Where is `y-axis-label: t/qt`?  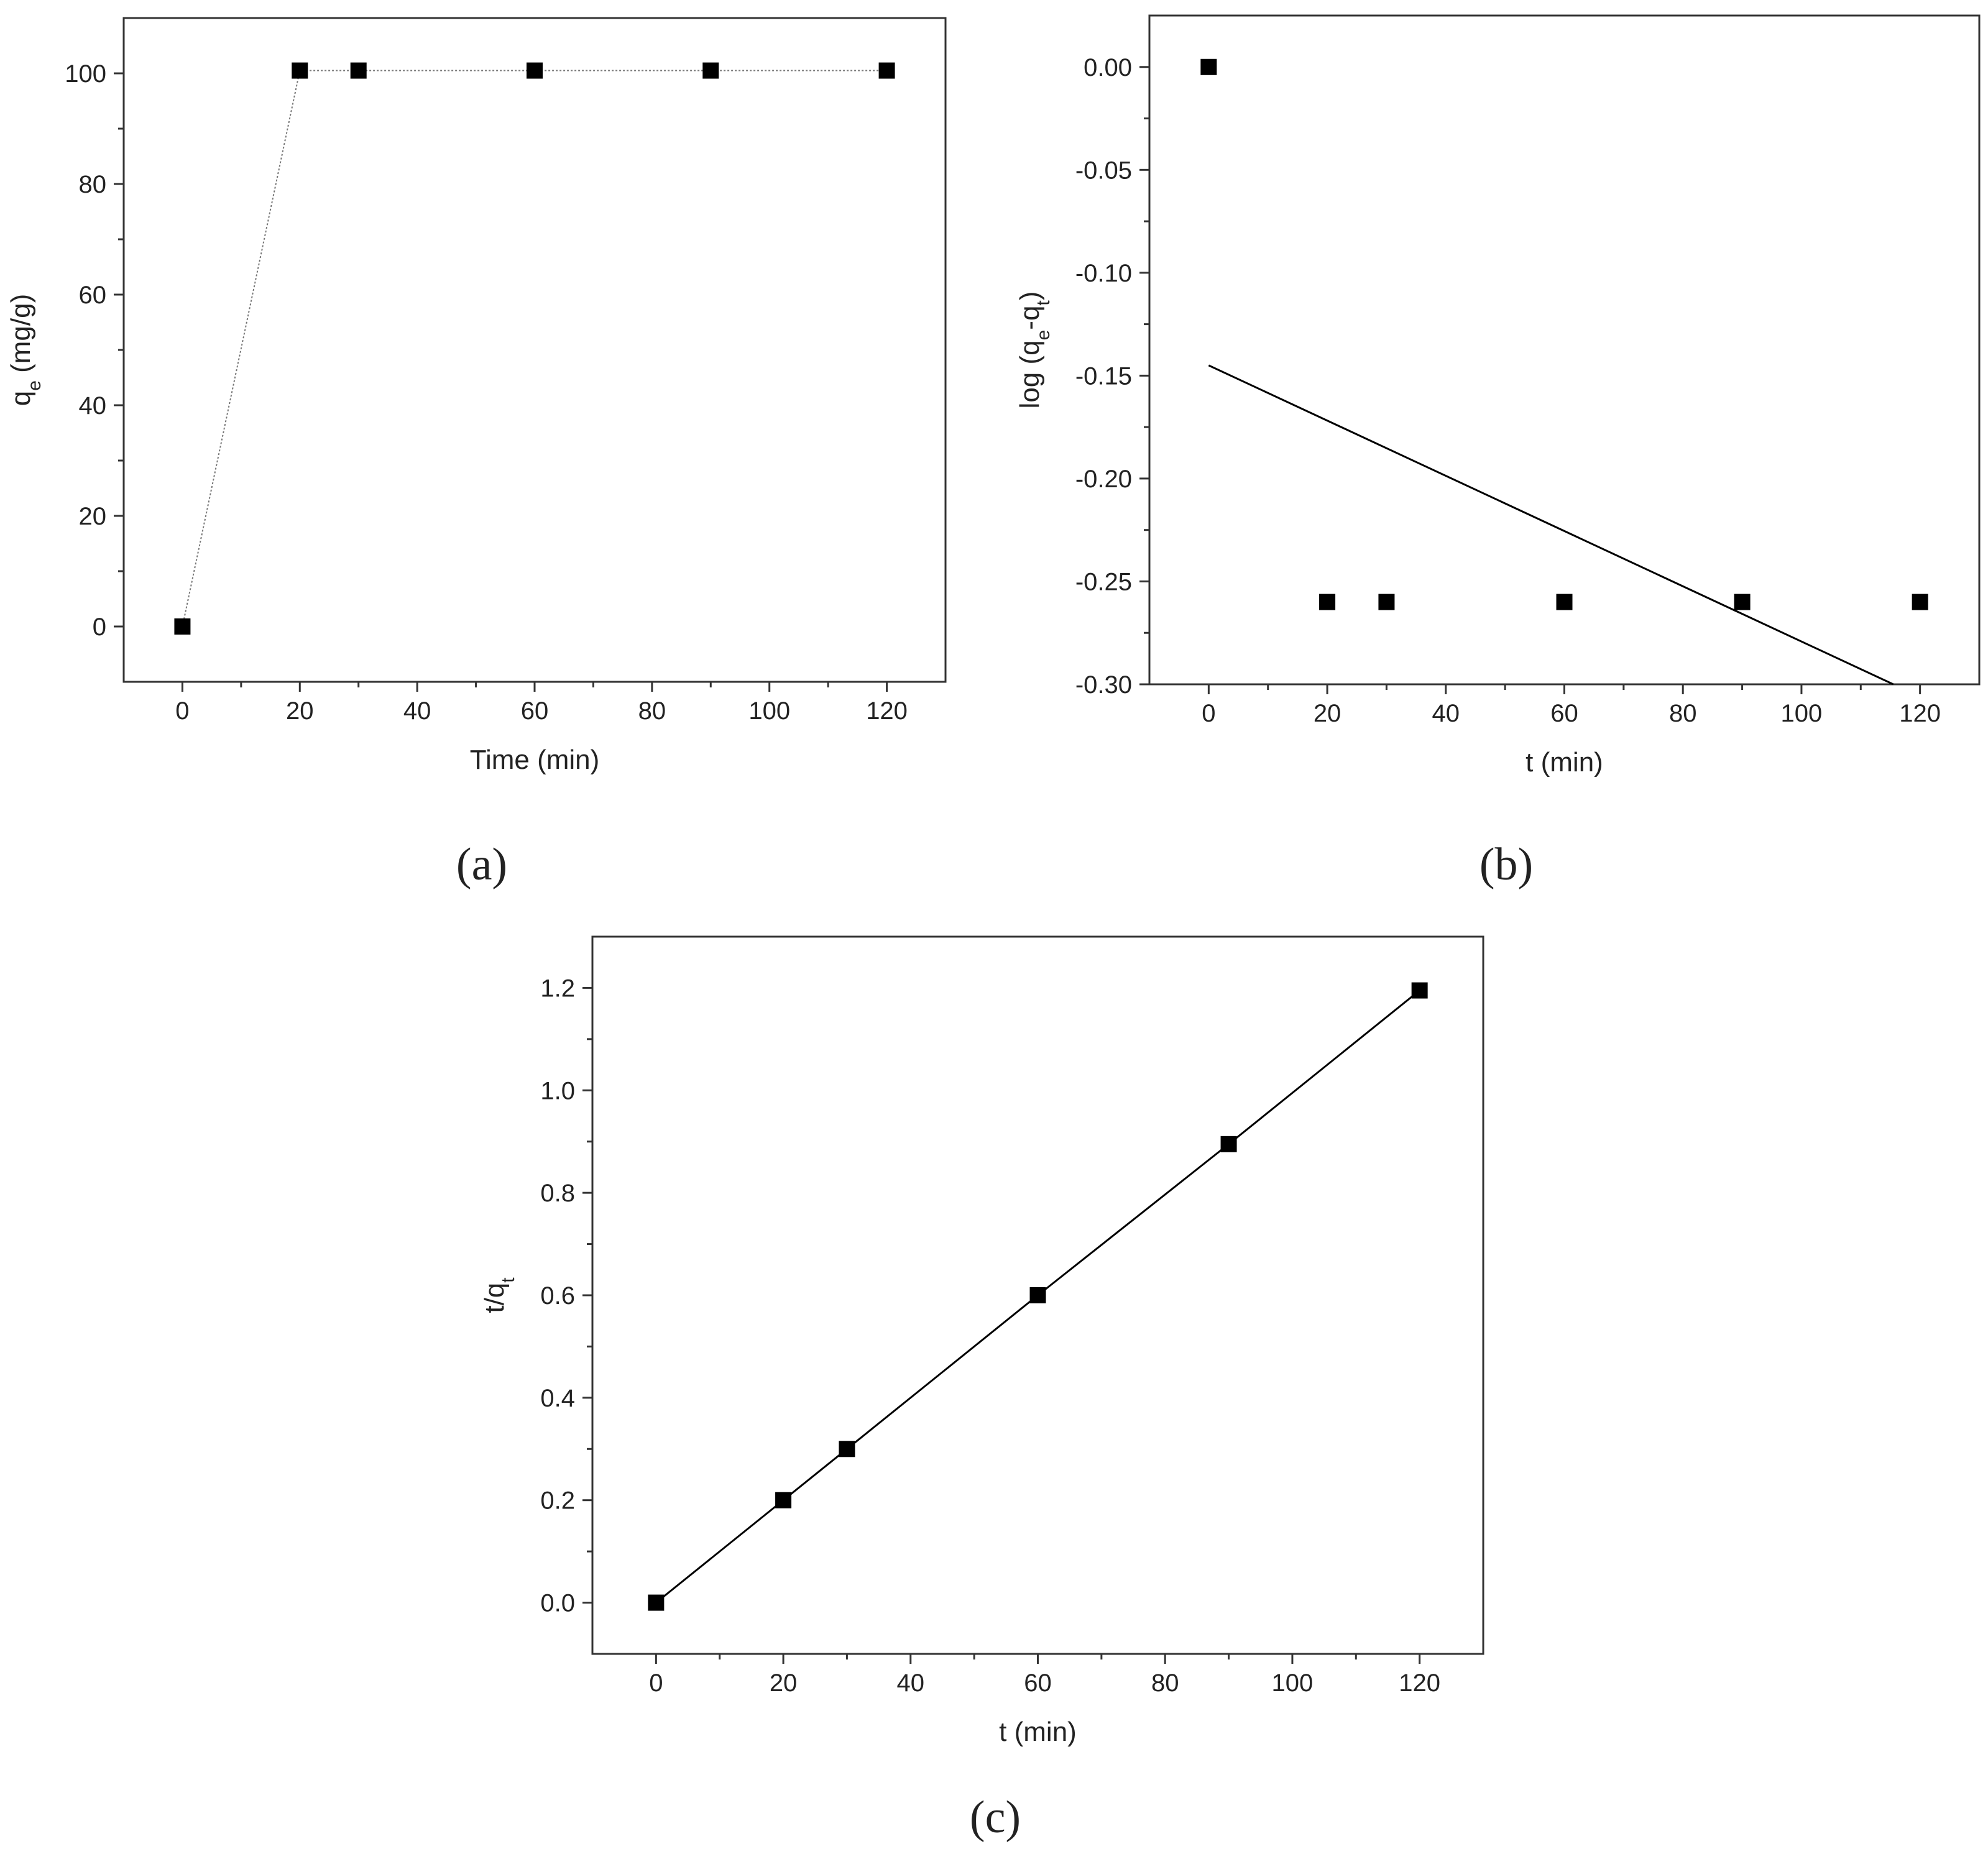
y-axis-label: t/qt is located at coordinates (499, 1295).